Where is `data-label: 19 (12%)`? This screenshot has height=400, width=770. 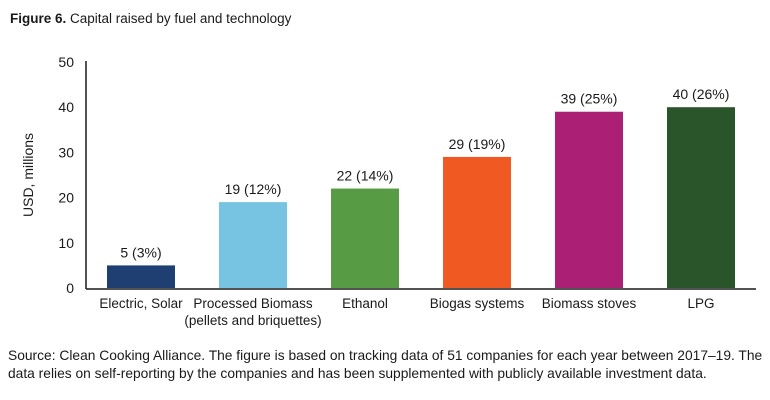
data-label: 19 (12%) is located at coordinates (253, 189).